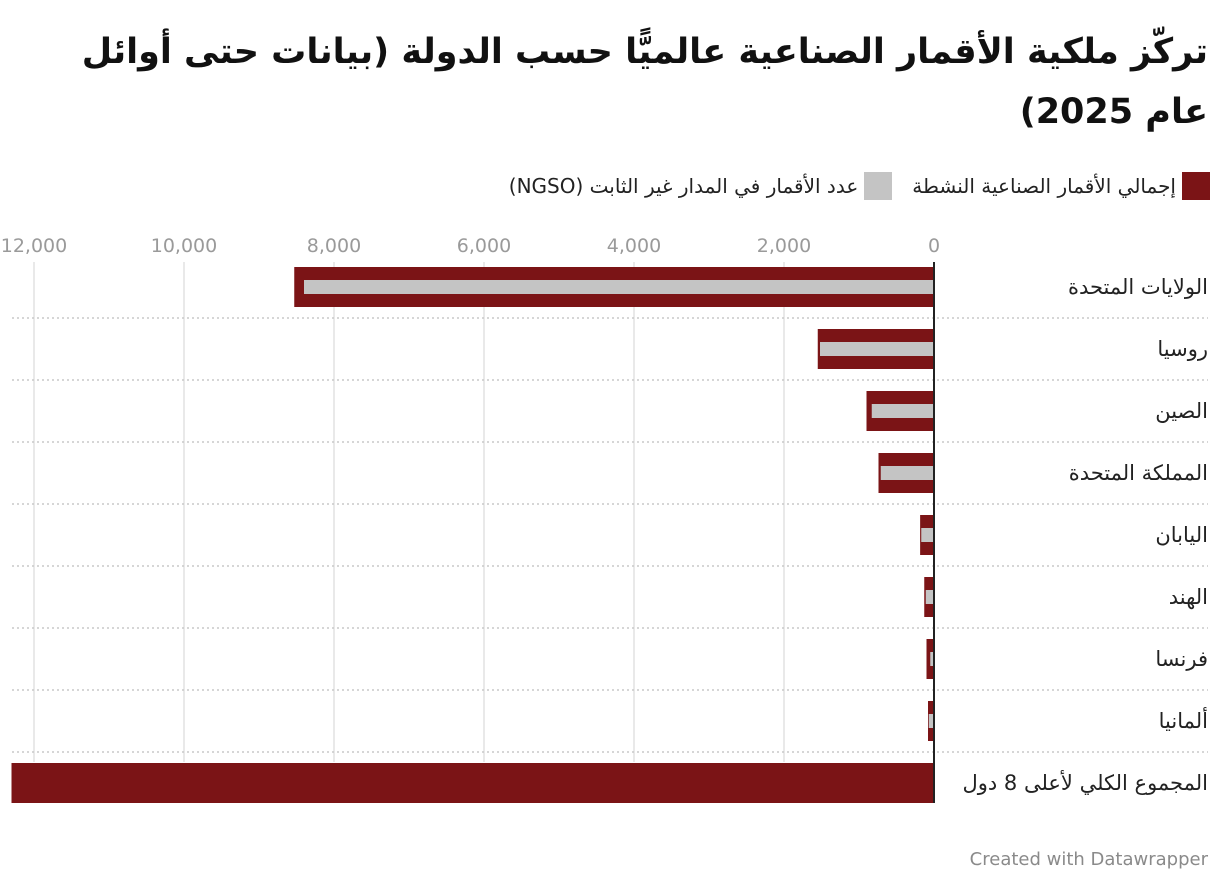 The height and width of the screenshot is (880, 1220). I want to click on category-label: اليابان, so click(1181, 535).